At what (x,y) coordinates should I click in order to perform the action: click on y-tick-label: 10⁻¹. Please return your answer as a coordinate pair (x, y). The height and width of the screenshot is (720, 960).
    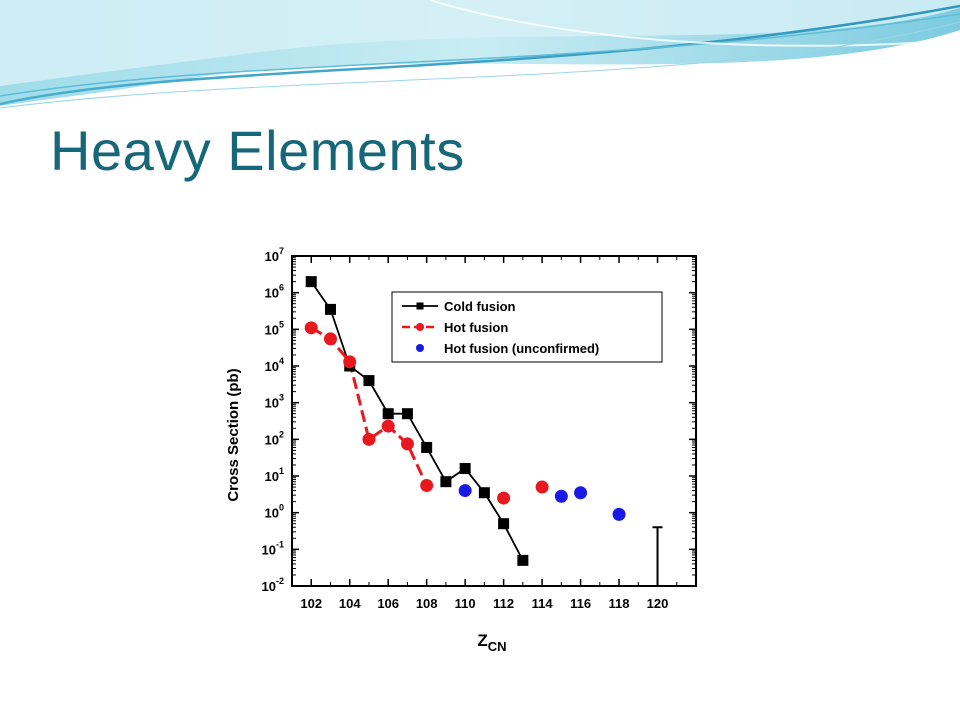
    Looking at the image, I should click on (273, 548).